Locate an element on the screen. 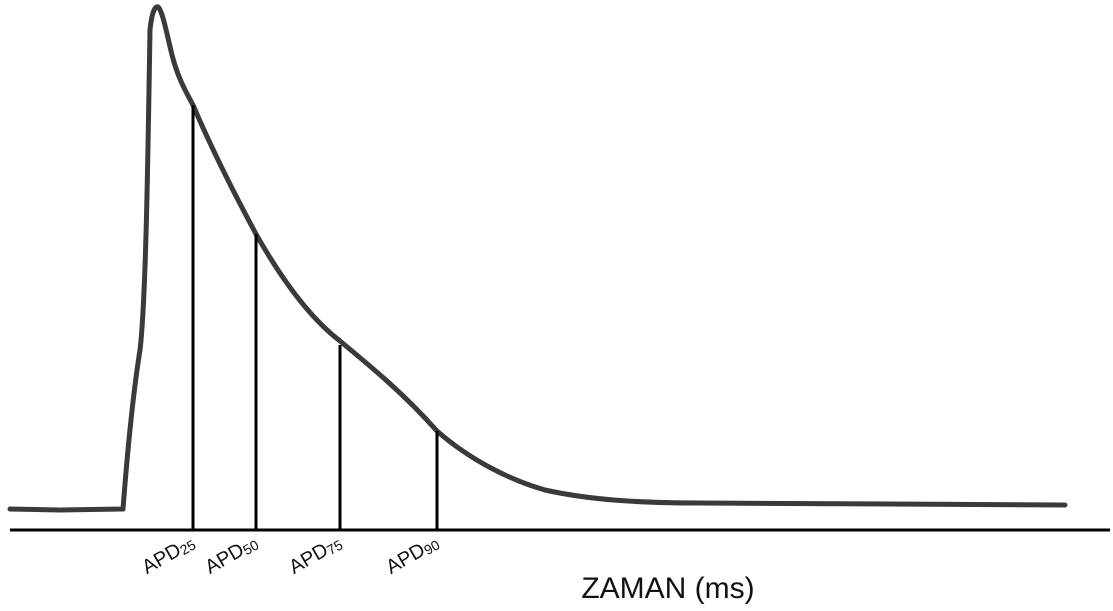  apd75-label: APD75 is located at coordinates (315, 555).